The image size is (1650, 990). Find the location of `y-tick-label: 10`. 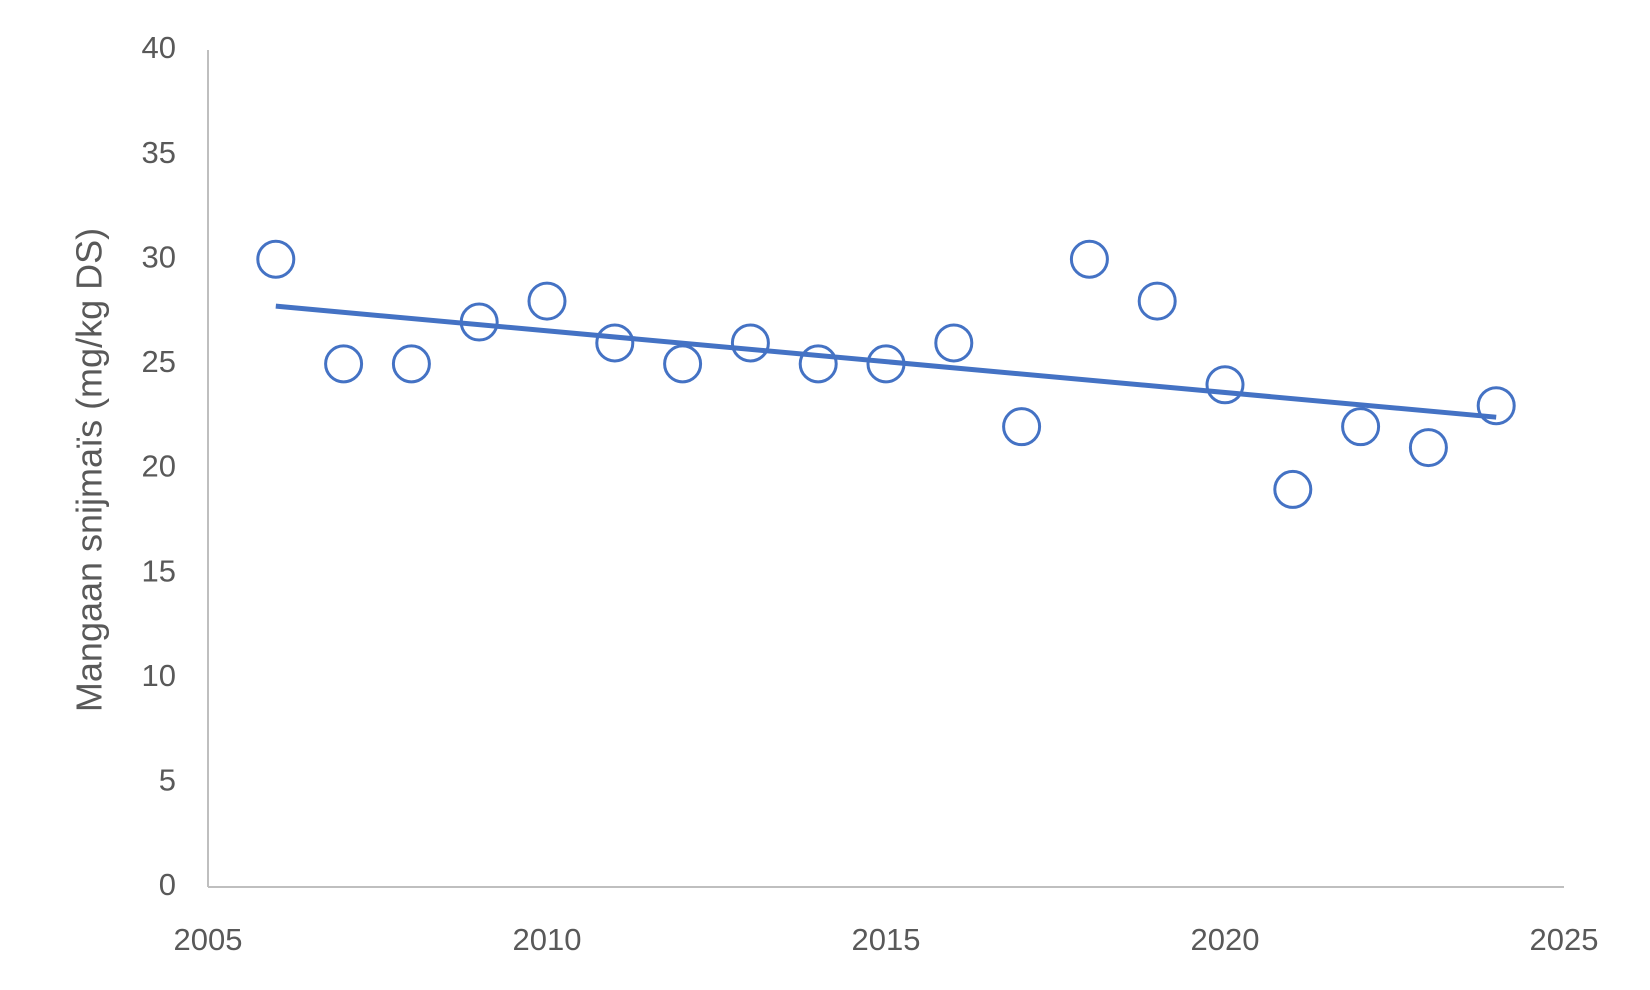

y-tick-label: 10 is located at coordinates (159, 675).